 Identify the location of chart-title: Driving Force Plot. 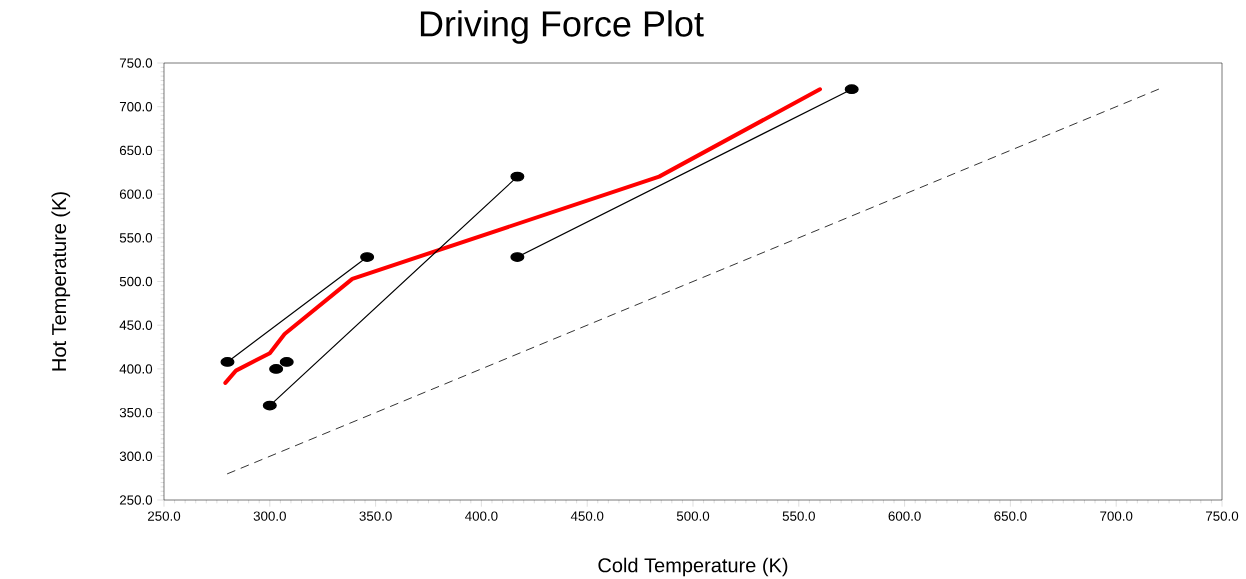
(562, 27).